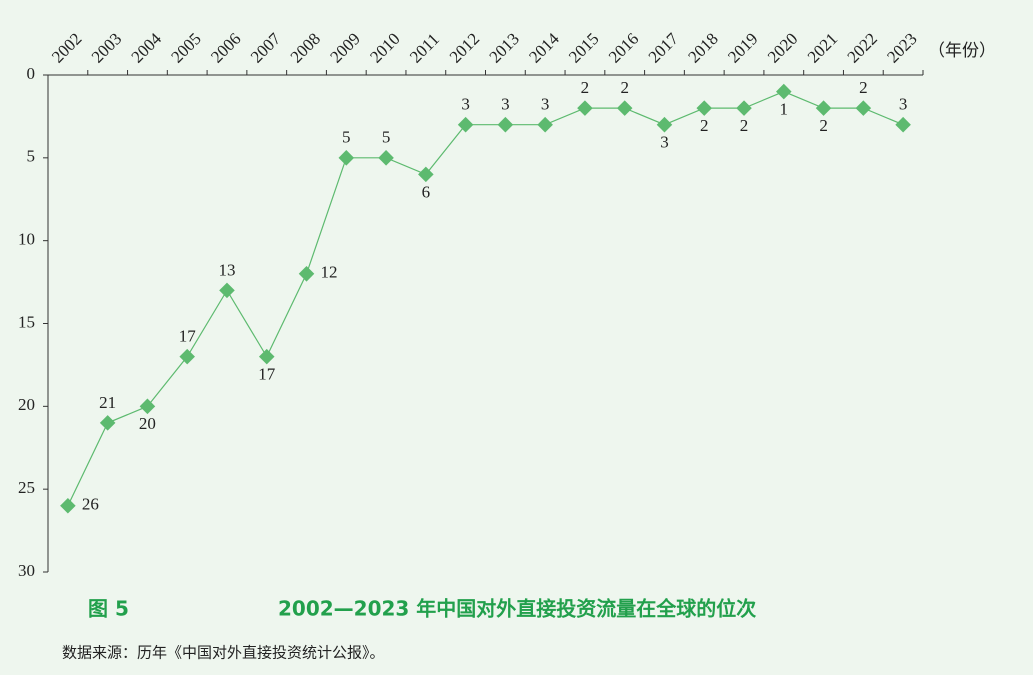  I want to click on x-tick-label: 2012, so click(464, 47).